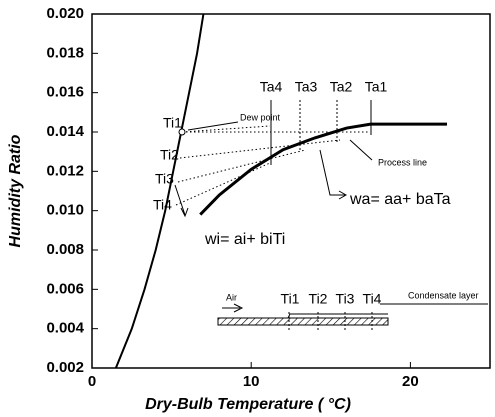 This screenshot has height=417, width=495. Describe the element at coordinates (233, 308) in the screenshot. I see `air-arrow` at that location.